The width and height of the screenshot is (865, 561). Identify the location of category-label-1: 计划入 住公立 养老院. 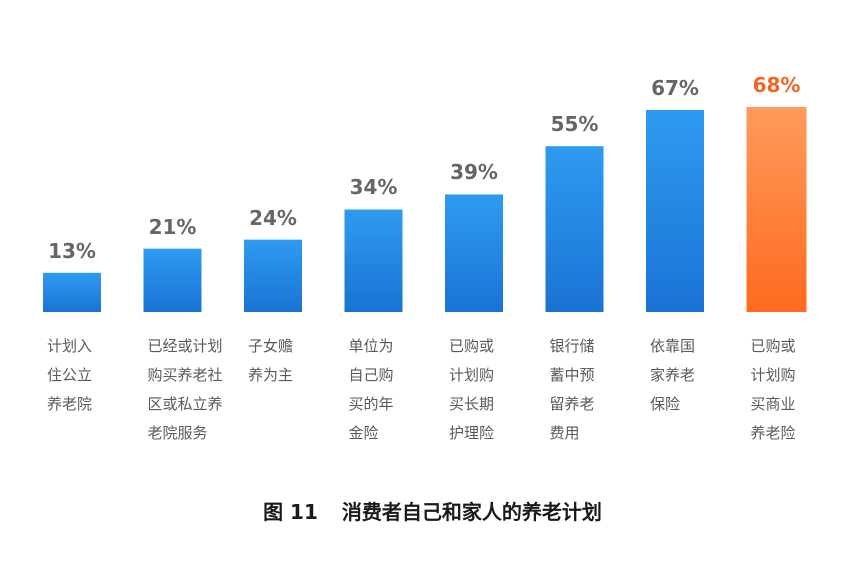
(70, 375).